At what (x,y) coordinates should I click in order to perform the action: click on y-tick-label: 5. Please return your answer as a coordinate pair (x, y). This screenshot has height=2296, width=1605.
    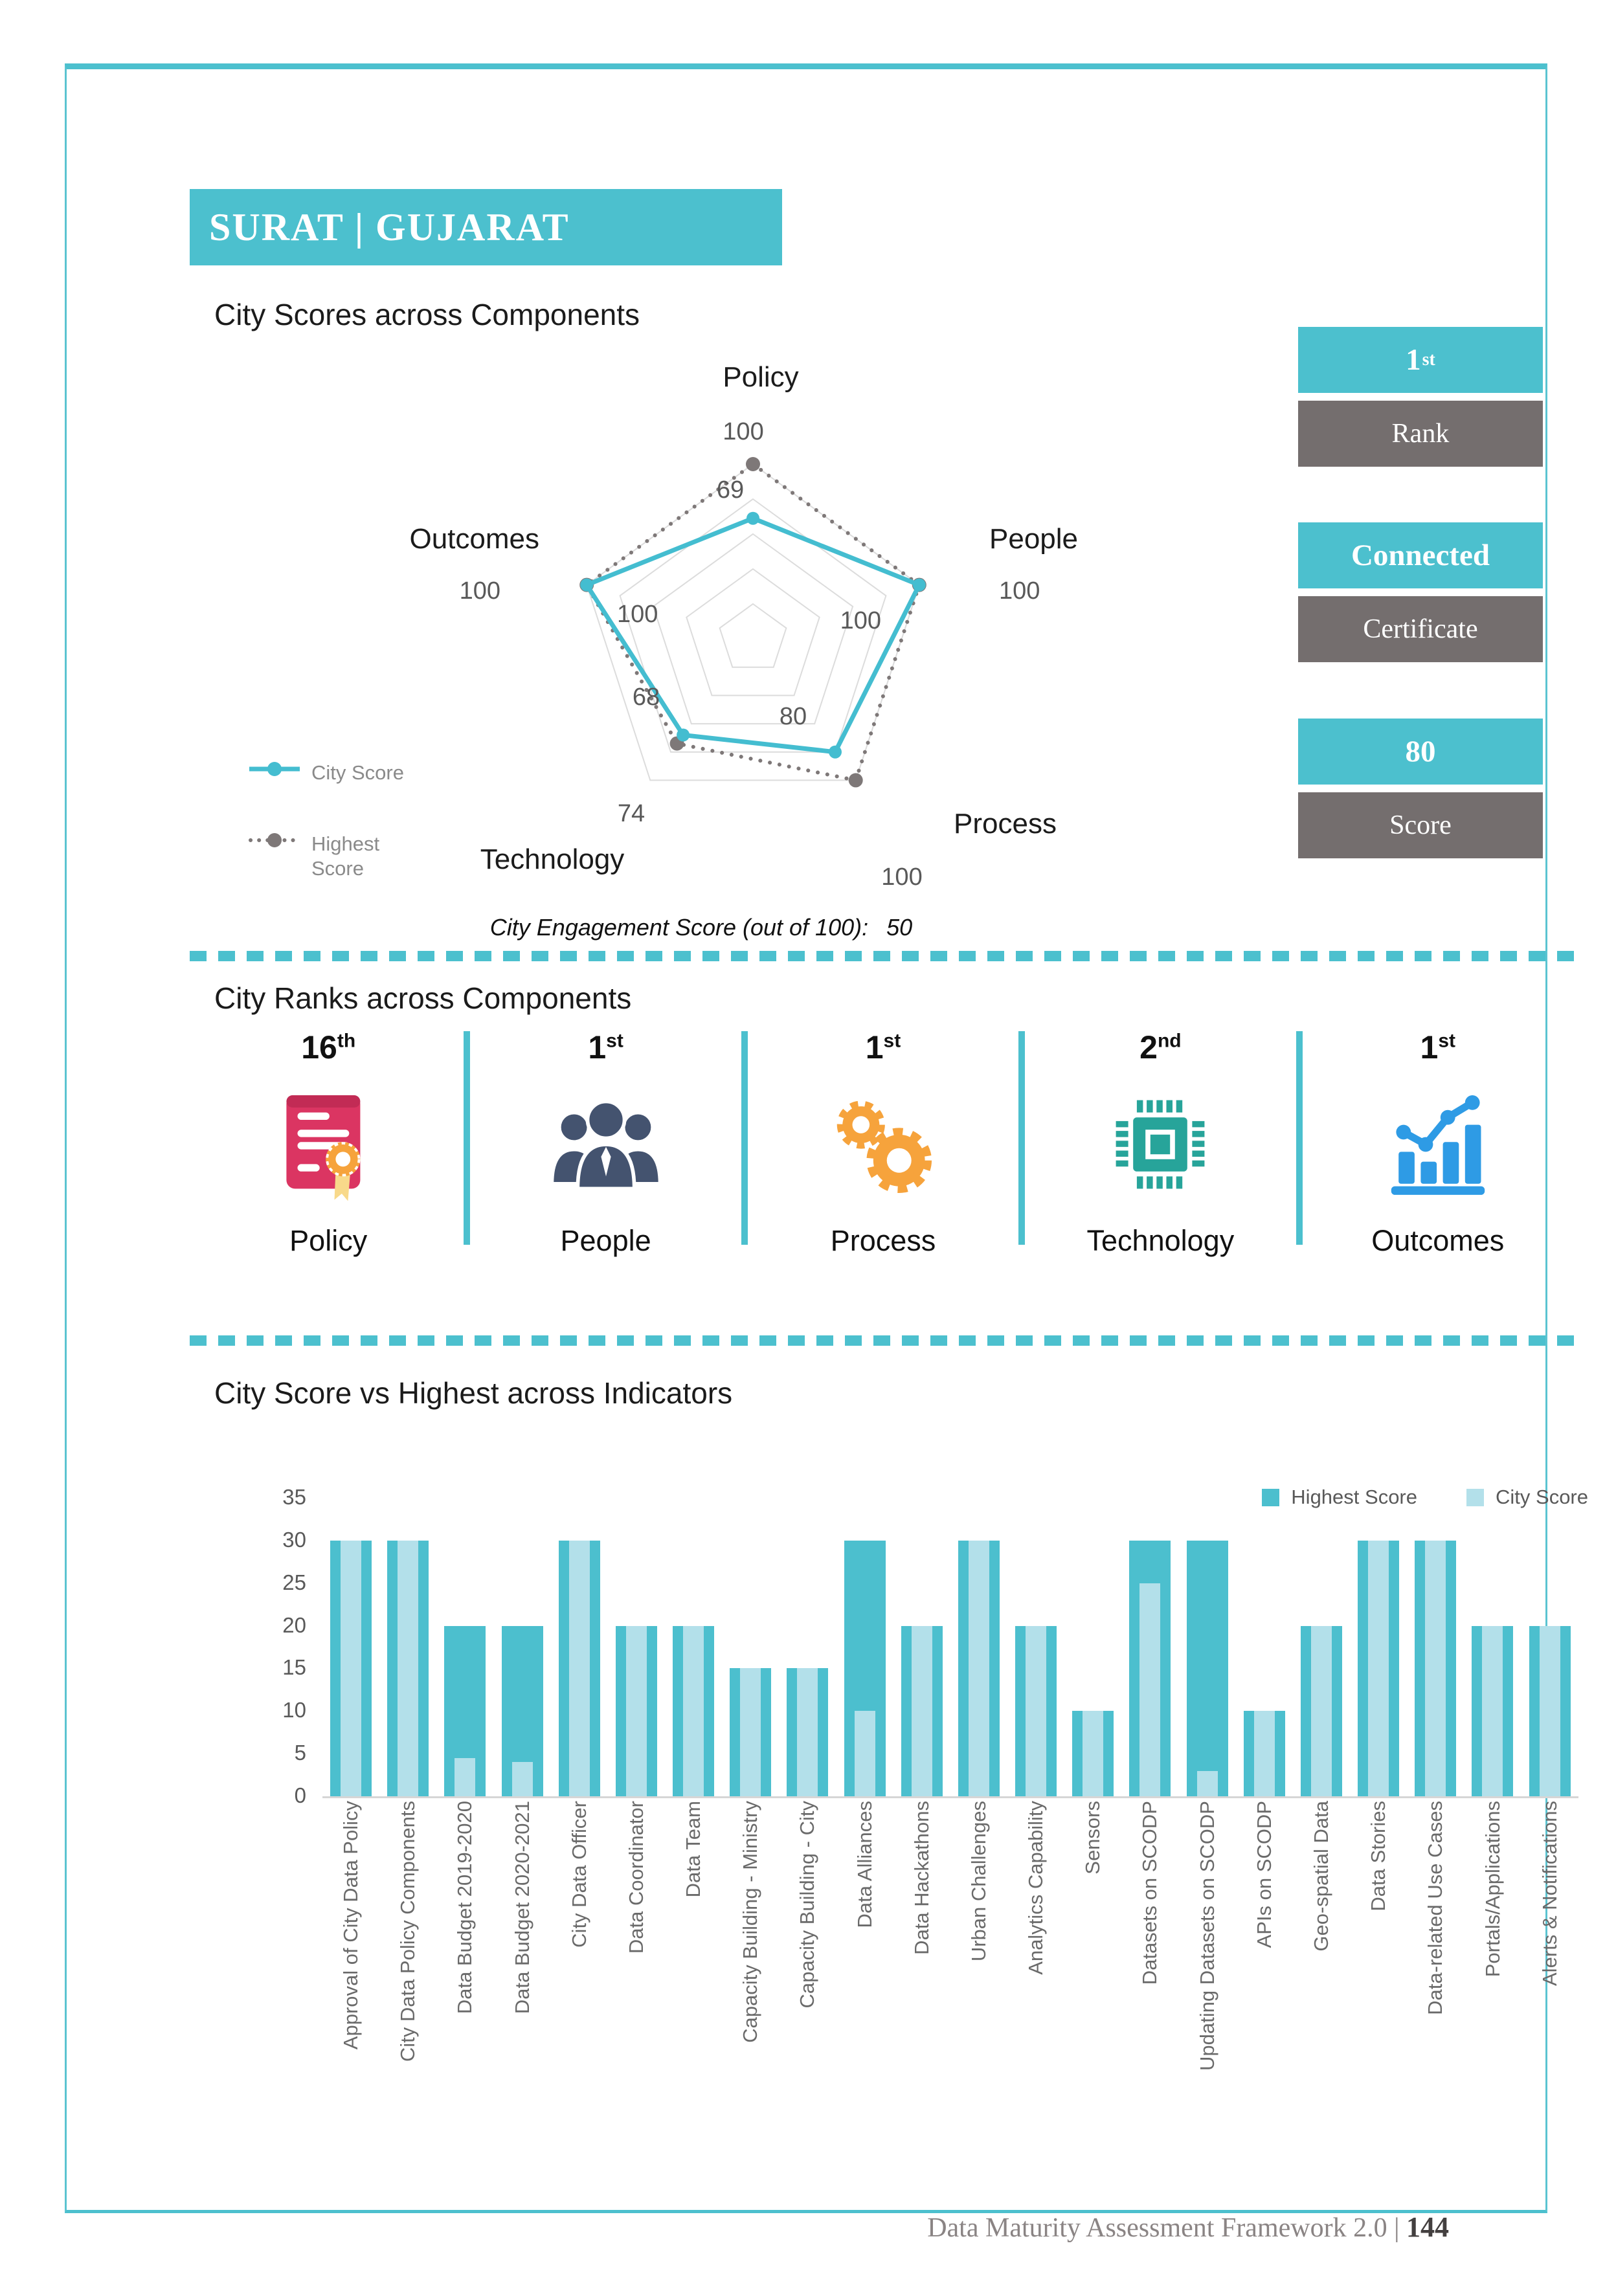
    Looking at the image, I should click on (300, 1753).